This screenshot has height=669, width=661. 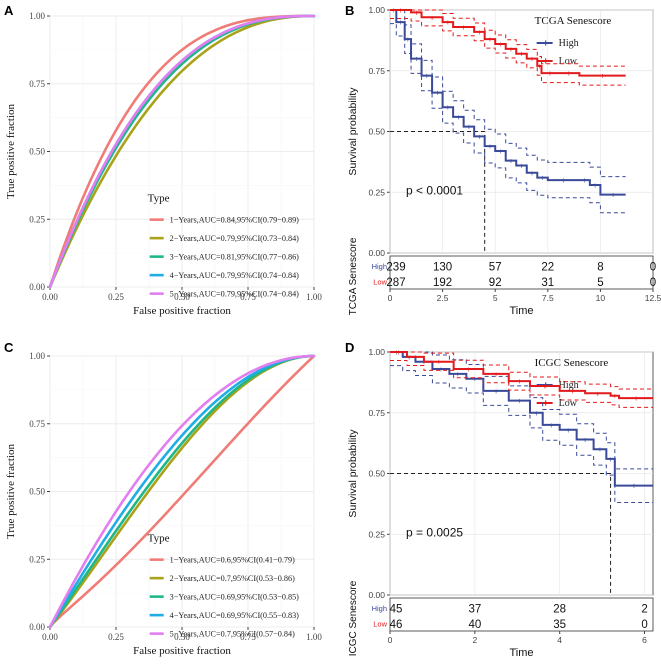 I want to click on risk-count: 57, so click(x=495, y=267).